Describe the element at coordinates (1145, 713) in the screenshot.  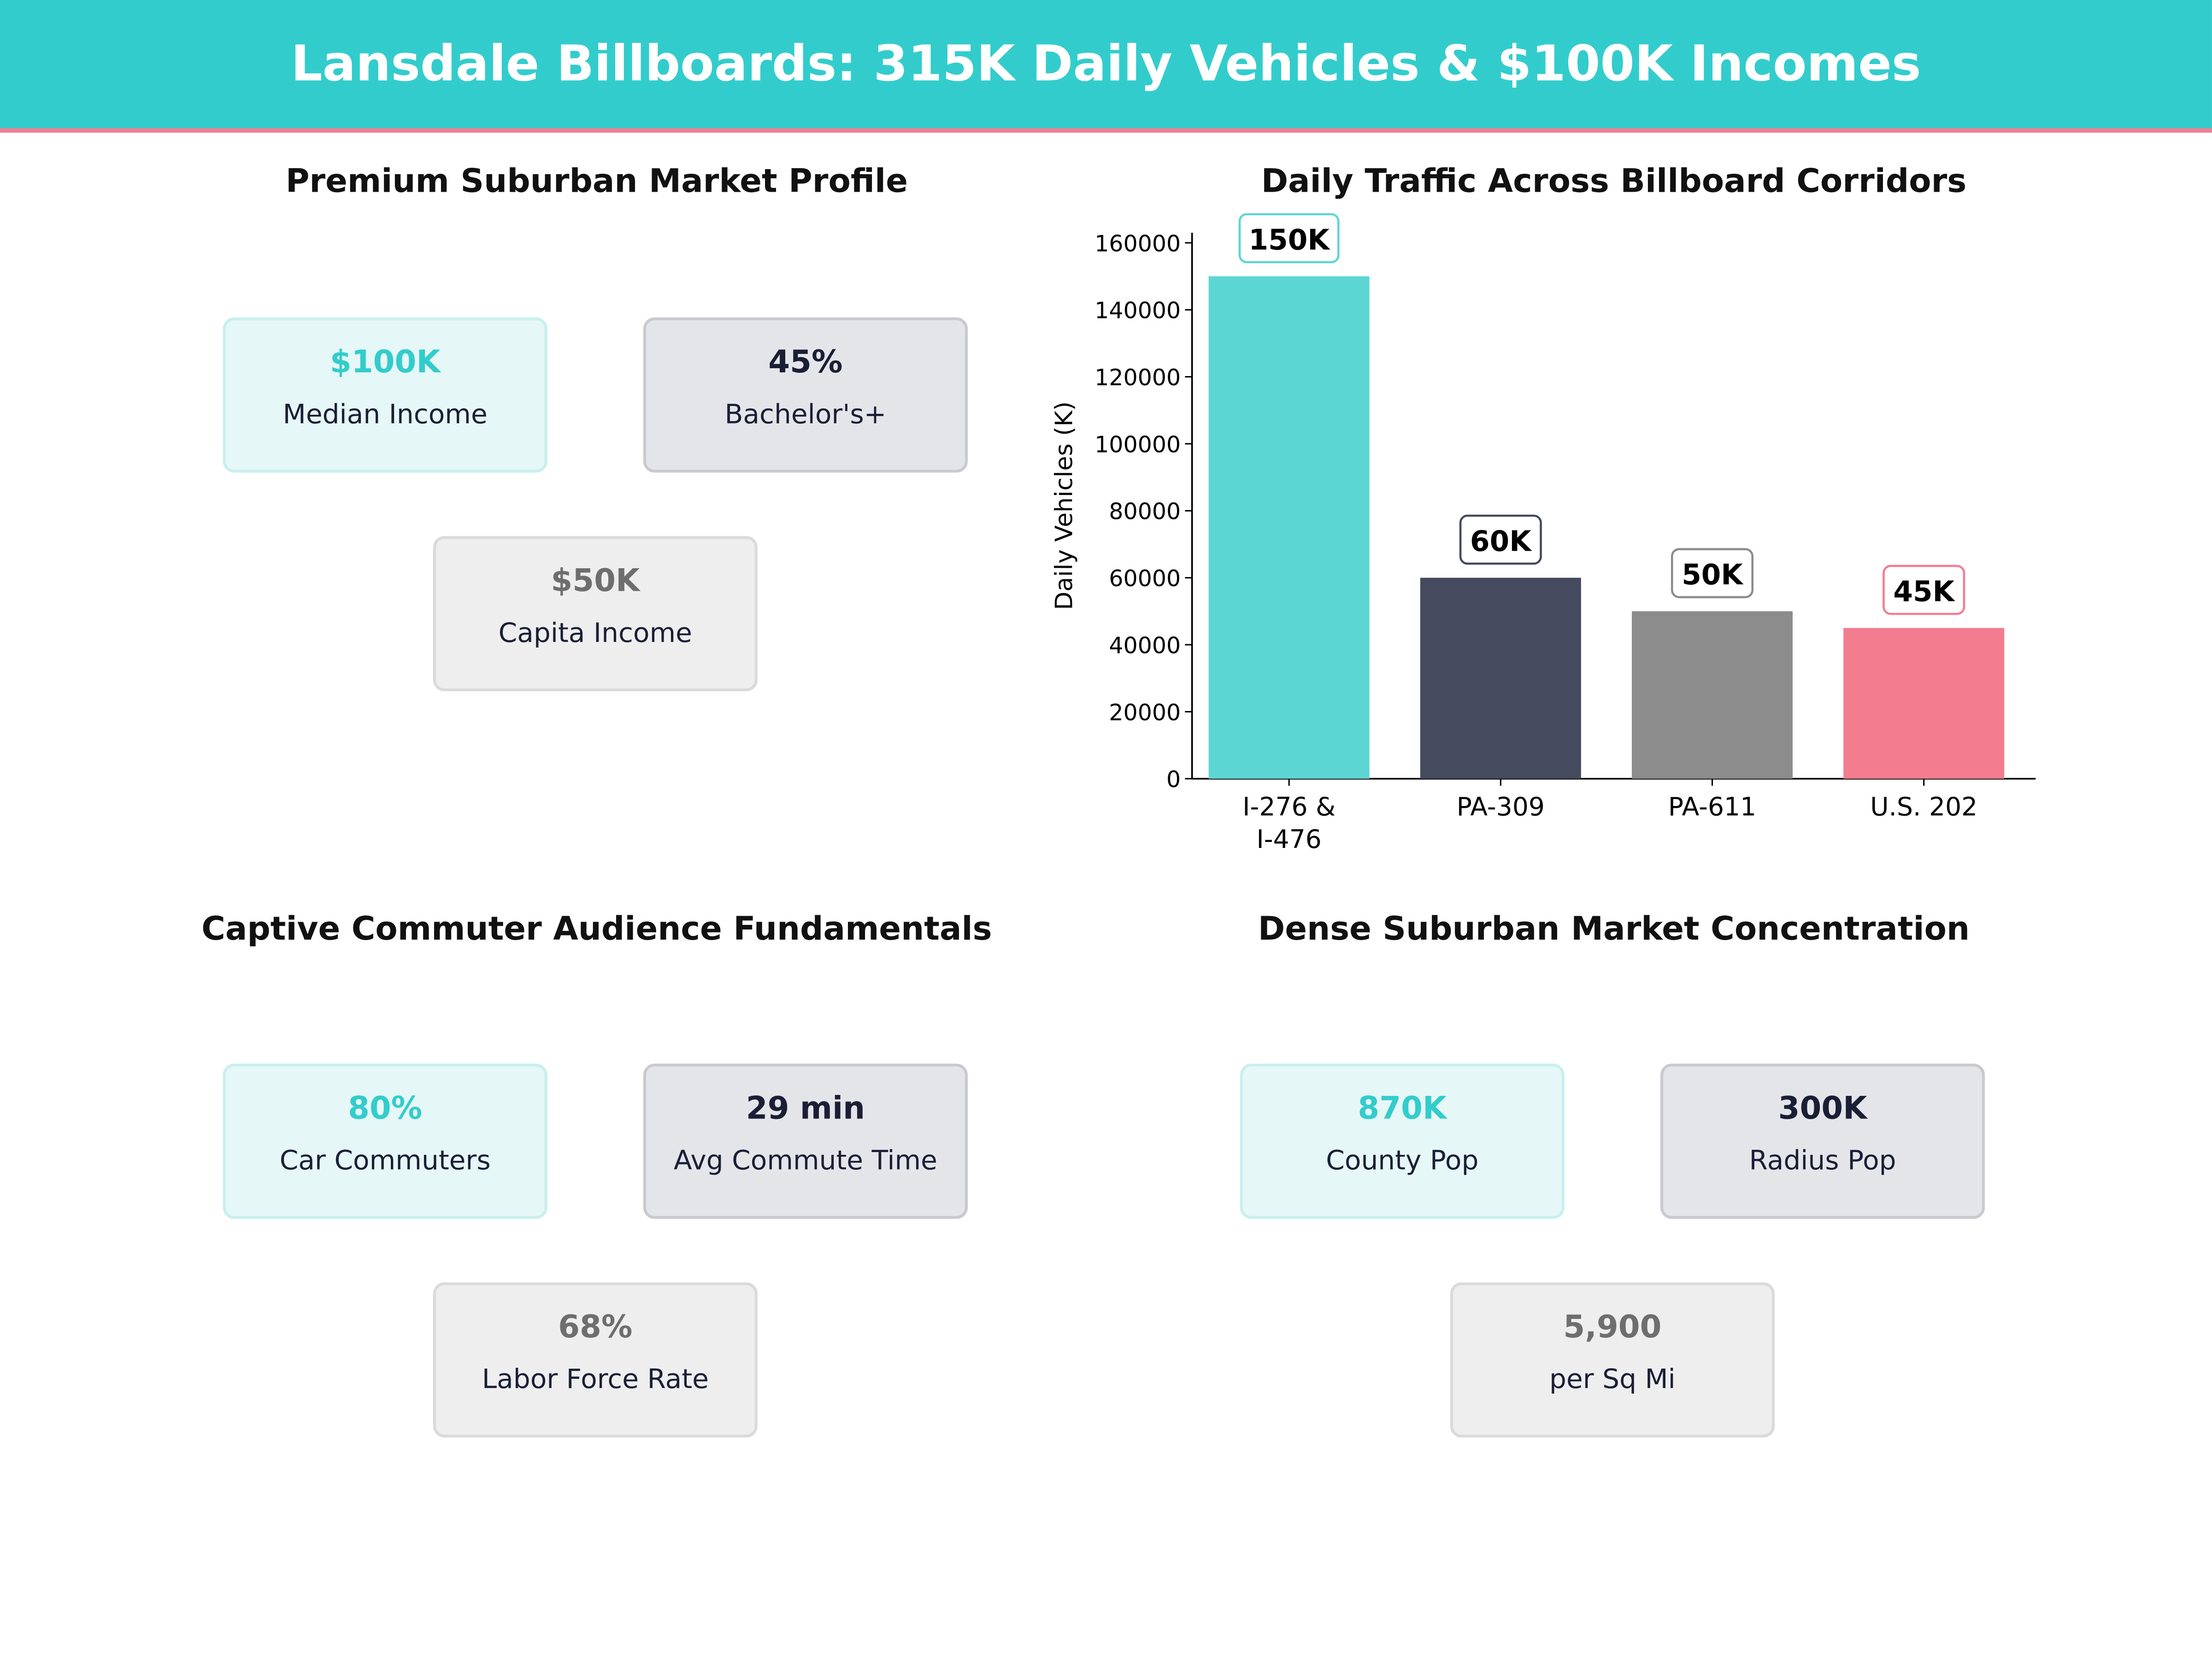
I see `y-tick-label: 20000` at that location.